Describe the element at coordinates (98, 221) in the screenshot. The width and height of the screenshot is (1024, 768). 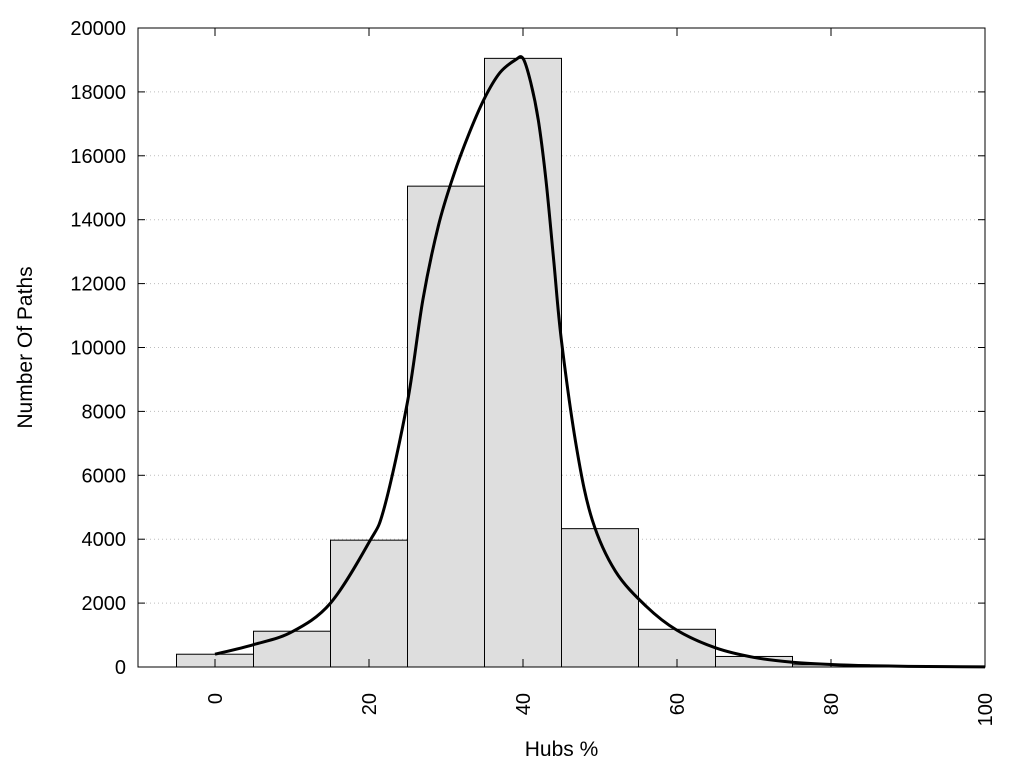
I see `y-tick-label: 14000` at that location.